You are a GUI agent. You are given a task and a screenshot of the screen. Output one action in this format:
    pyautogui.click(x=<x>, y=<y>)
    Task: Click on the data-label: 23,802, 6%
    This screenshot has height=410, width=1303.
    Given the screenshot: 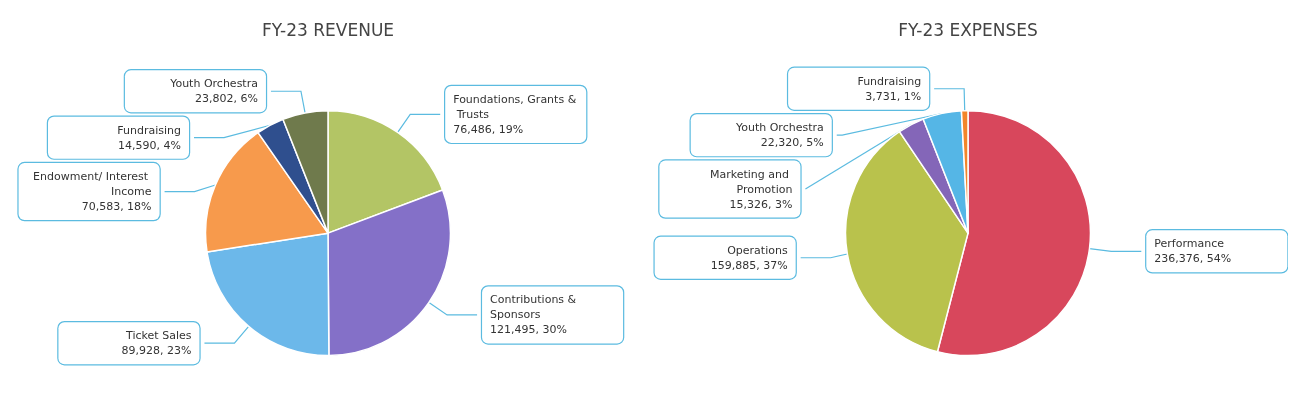 What is the action you would take?
    pyautogui.click(x=226, y=99)
    